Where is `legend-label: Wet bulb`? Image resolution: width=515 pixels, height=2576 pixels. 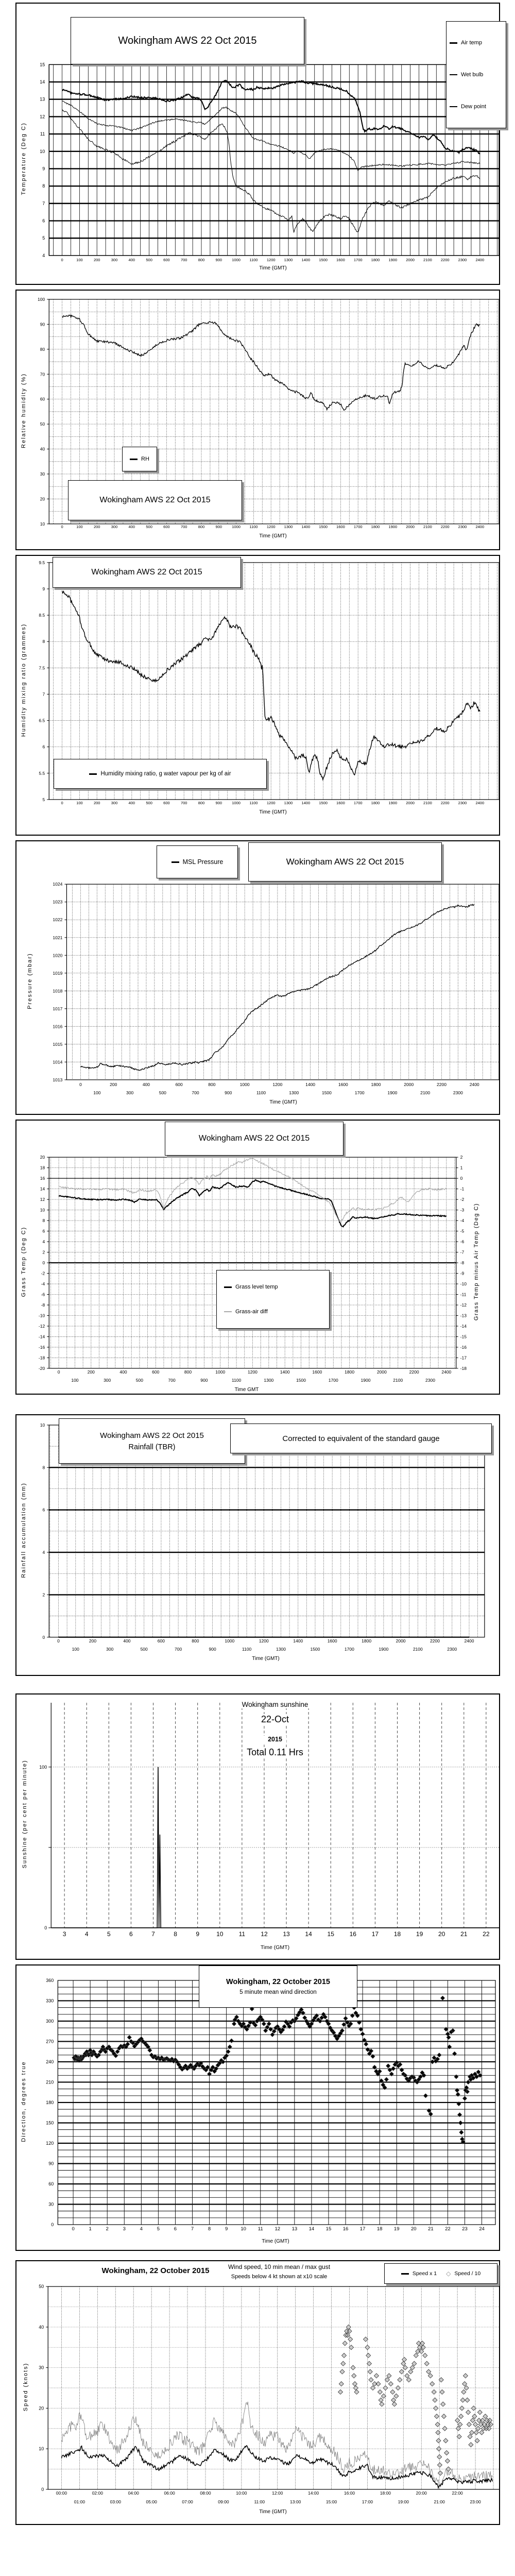
legend-label: Wet bulb is located at coordinates (472, 75).